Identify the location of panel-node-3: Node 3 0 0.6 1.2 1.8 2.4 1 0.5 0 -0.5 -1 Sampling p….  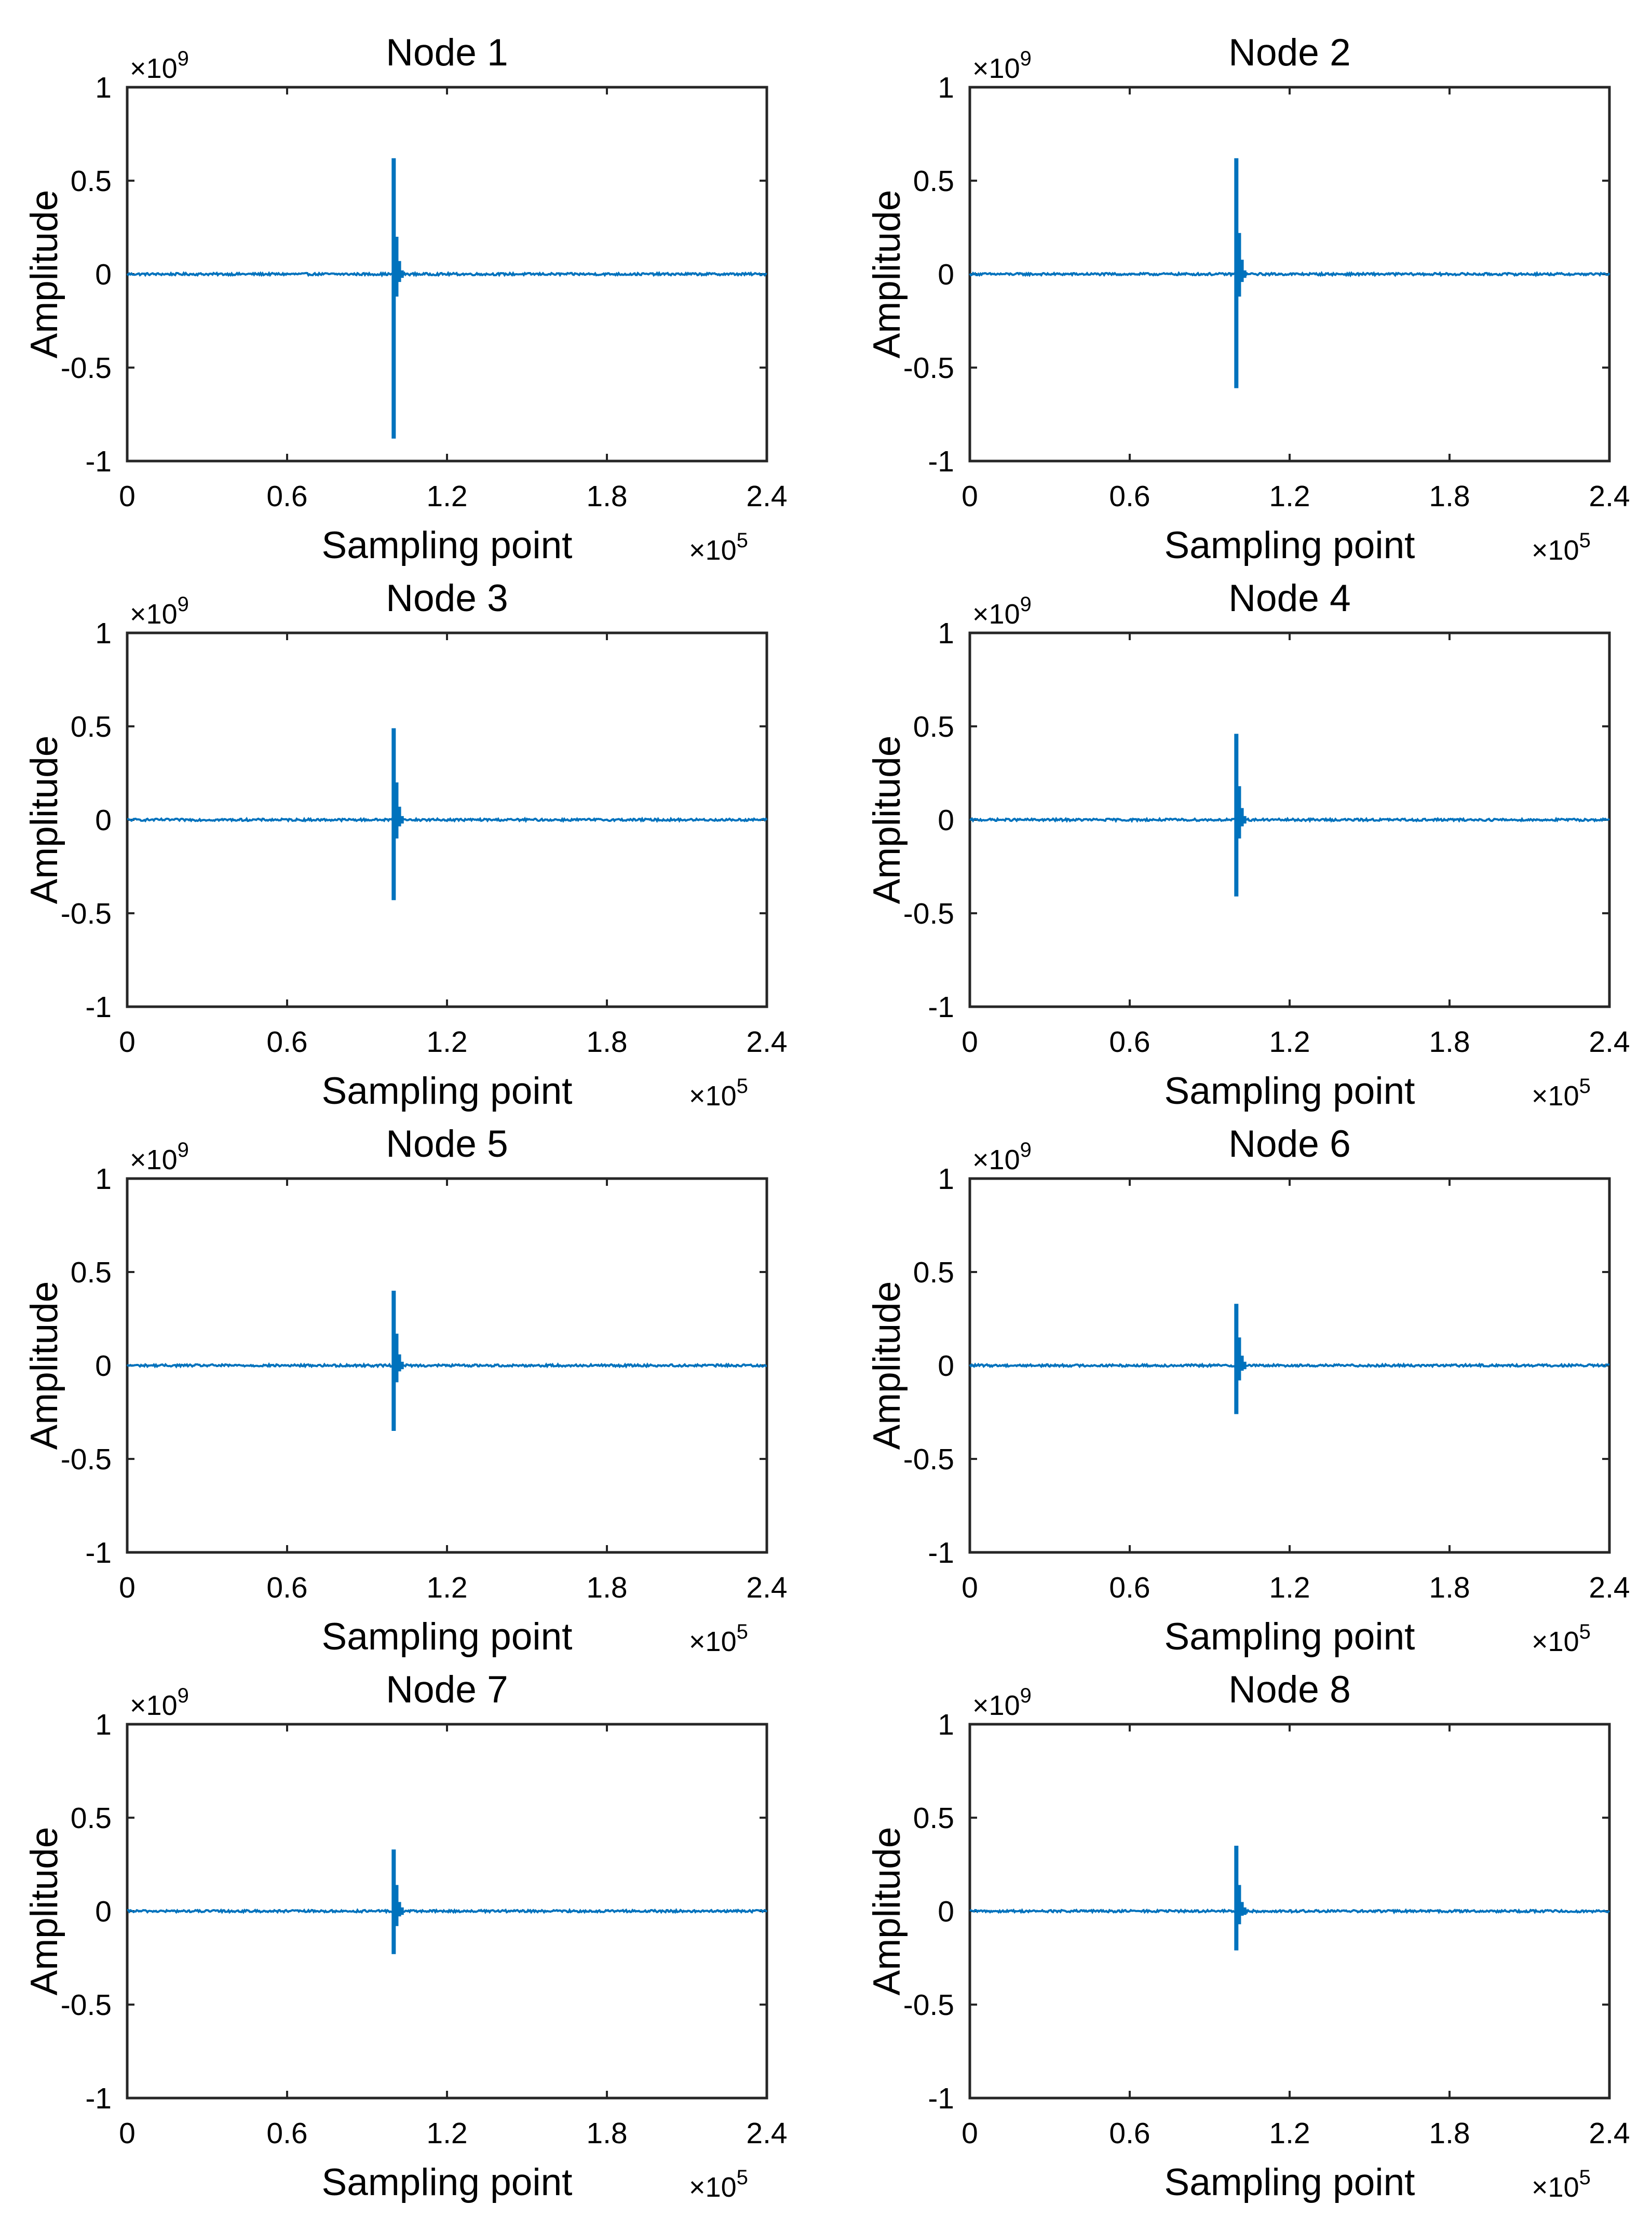
(406, 845).